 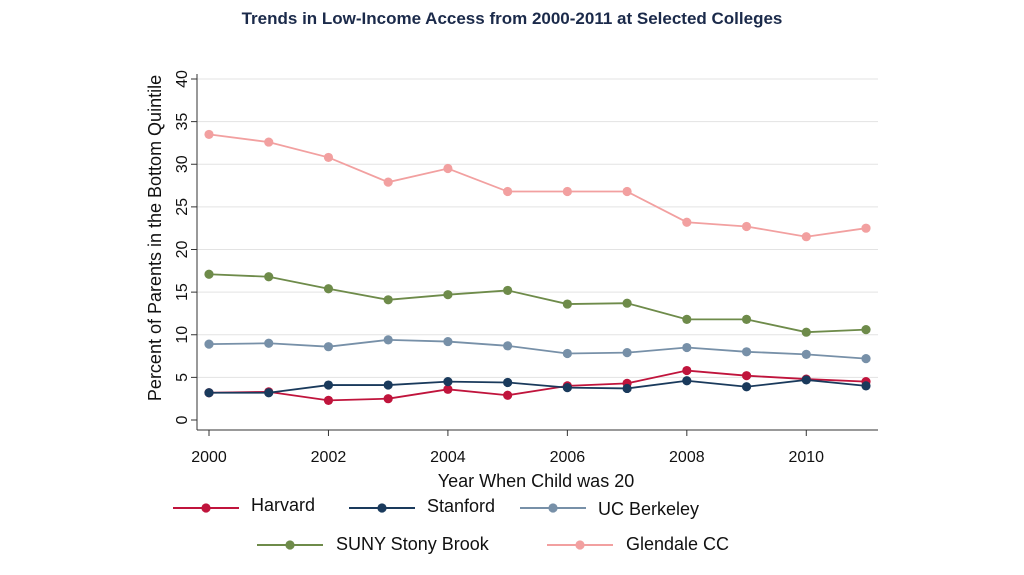 I want to click on x-tick-label: 2008, so click(x=687, y=457).